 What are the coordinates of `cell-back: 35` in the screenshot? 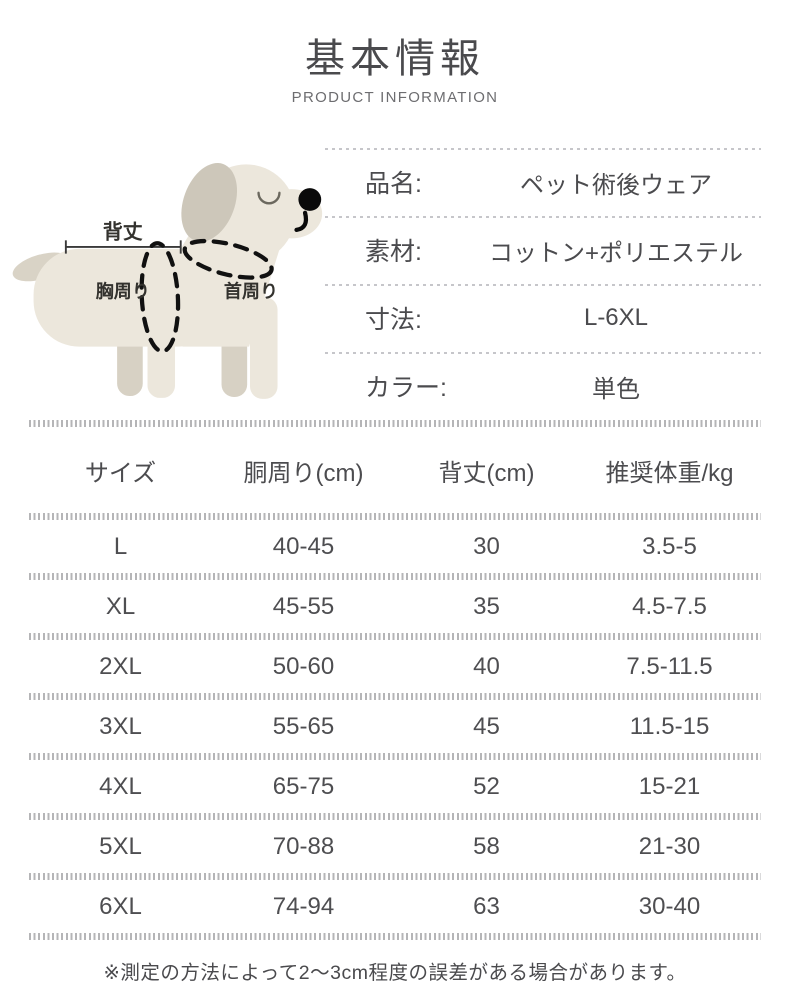 It's located at (486, 606).